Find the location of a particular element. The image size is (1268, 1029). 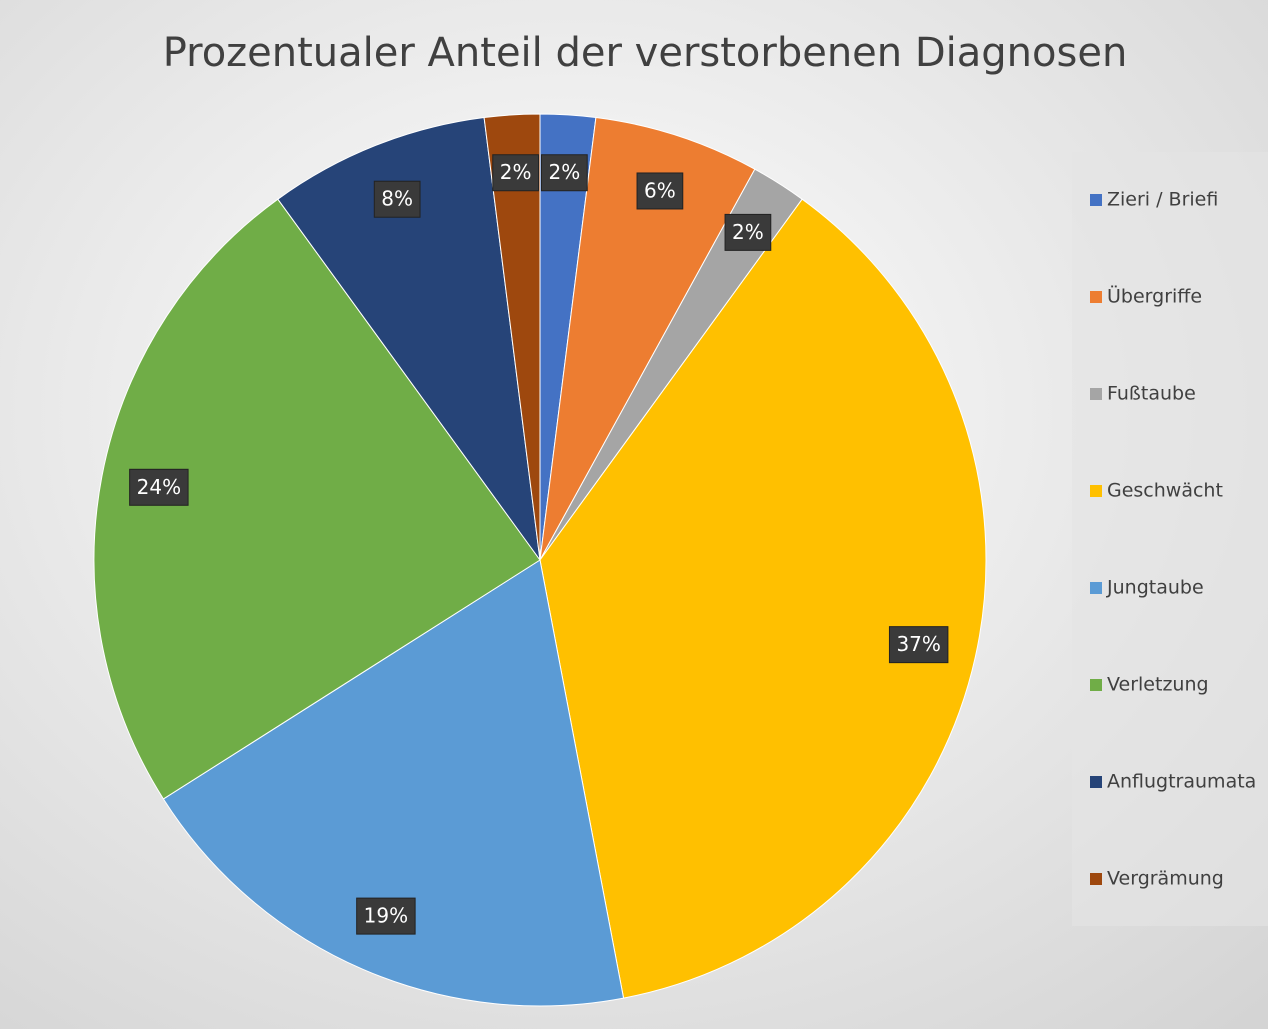

data-label-text: 6% is located at coordinates (660, 190).